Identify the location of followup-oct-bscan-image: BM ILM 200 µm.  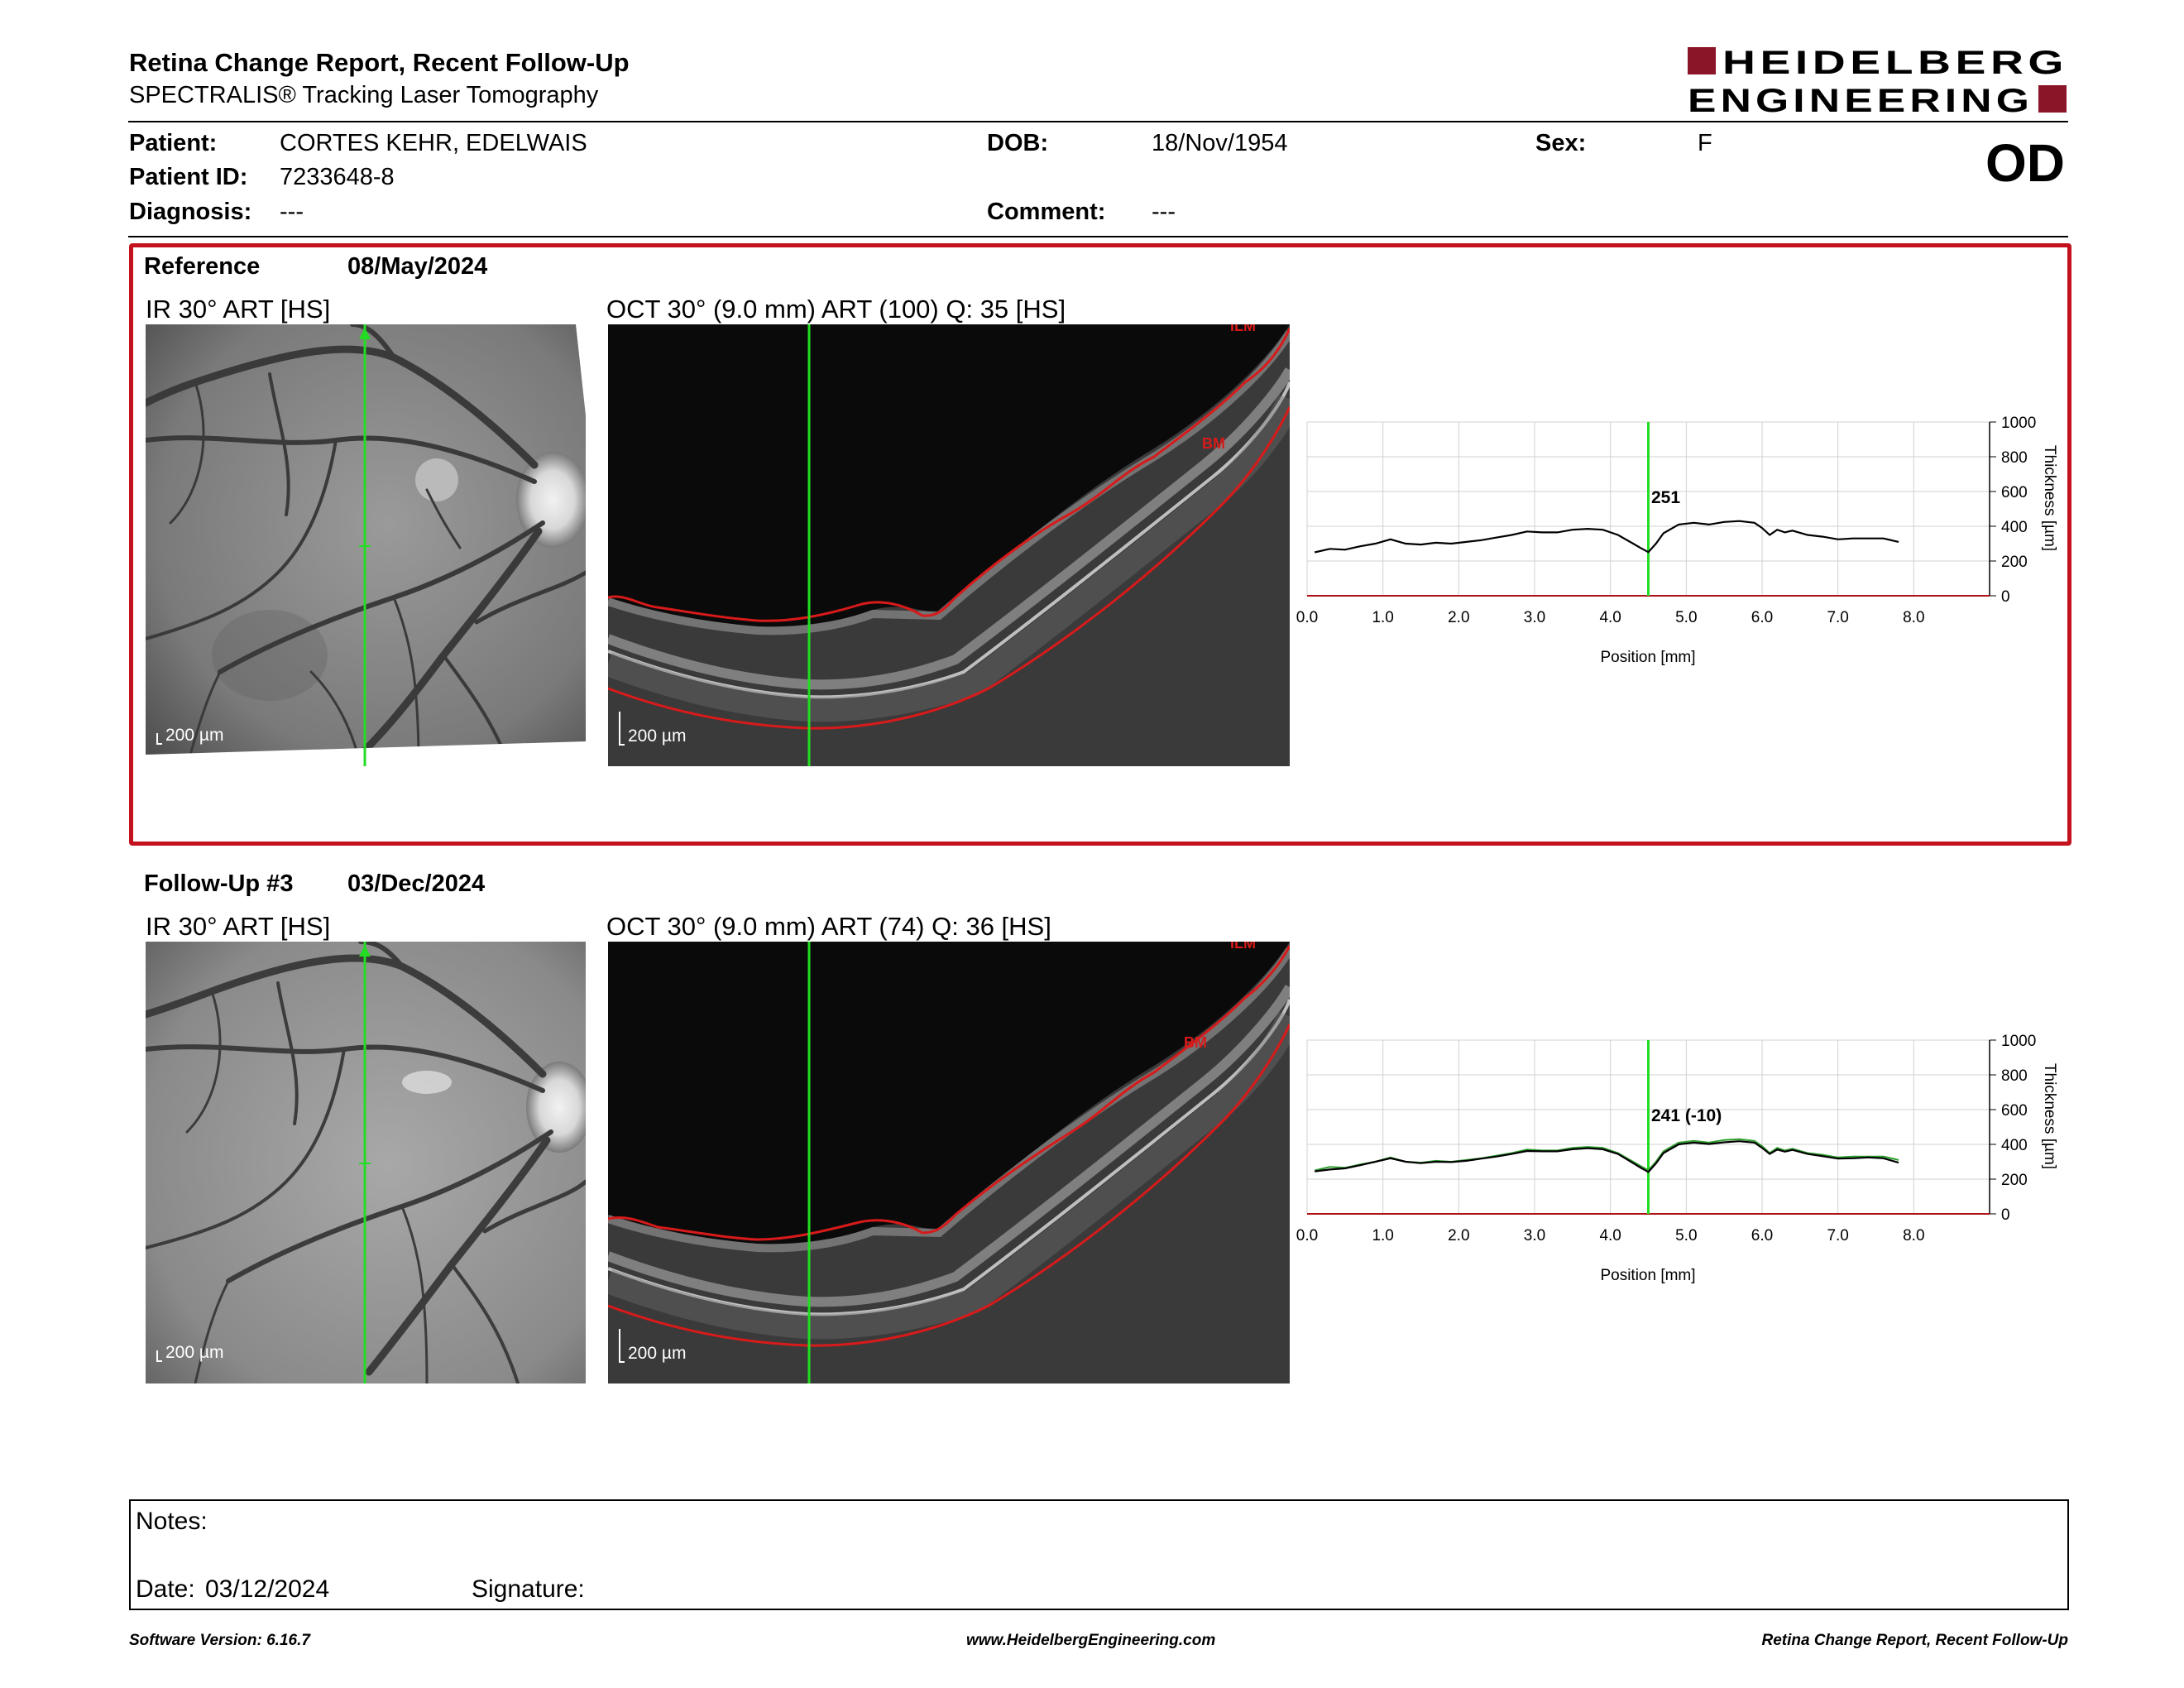
(949, 1162).